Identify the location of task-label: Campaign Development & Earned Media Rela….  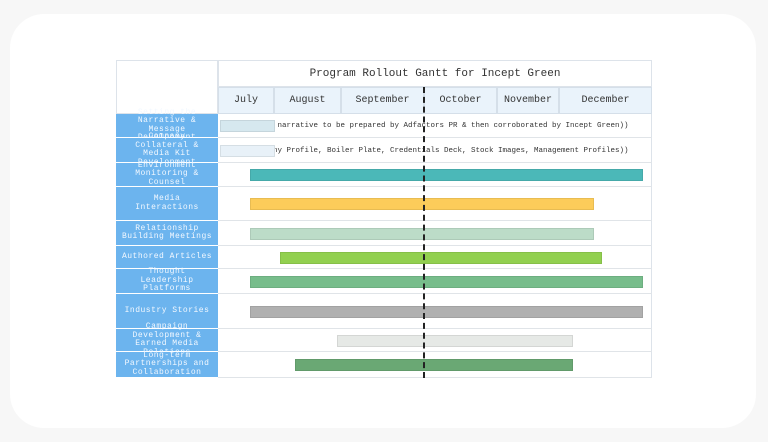
(167, 339).